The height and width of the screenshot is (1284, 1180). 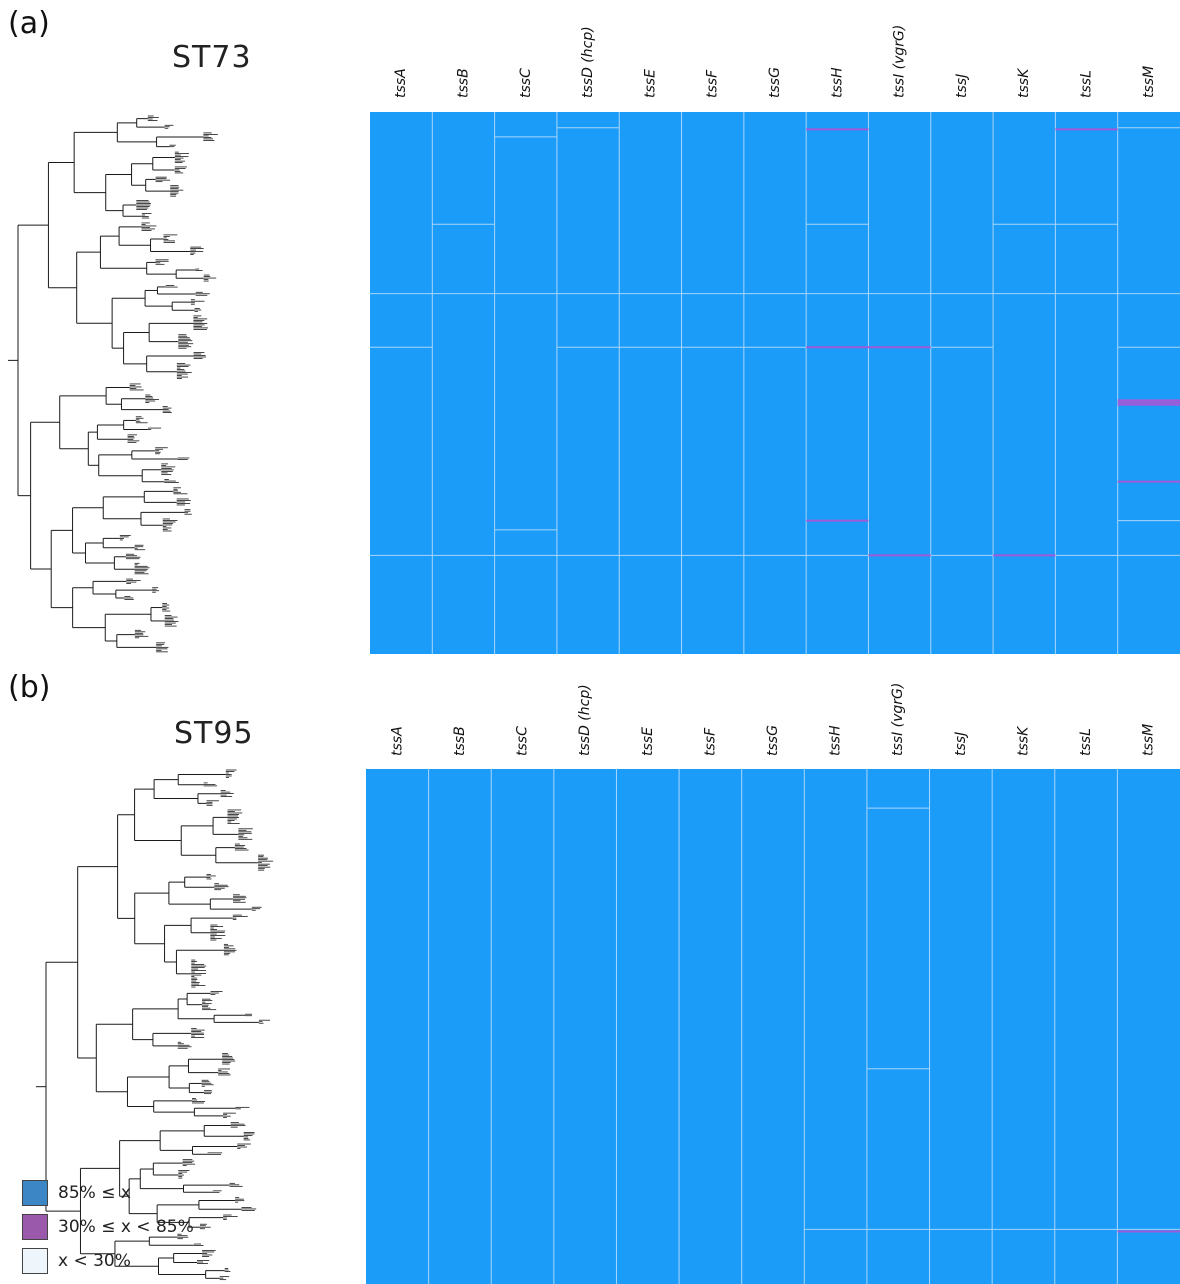 I want to click on legend-item-low: x < 30%, so click(x=132, y=1262).